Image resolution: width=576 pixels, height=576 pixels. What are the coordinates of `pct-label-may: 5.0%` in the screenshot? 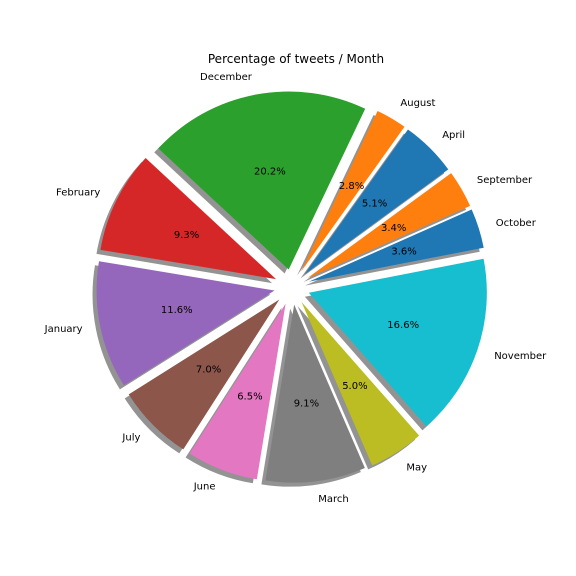 It's located at (354, 386).